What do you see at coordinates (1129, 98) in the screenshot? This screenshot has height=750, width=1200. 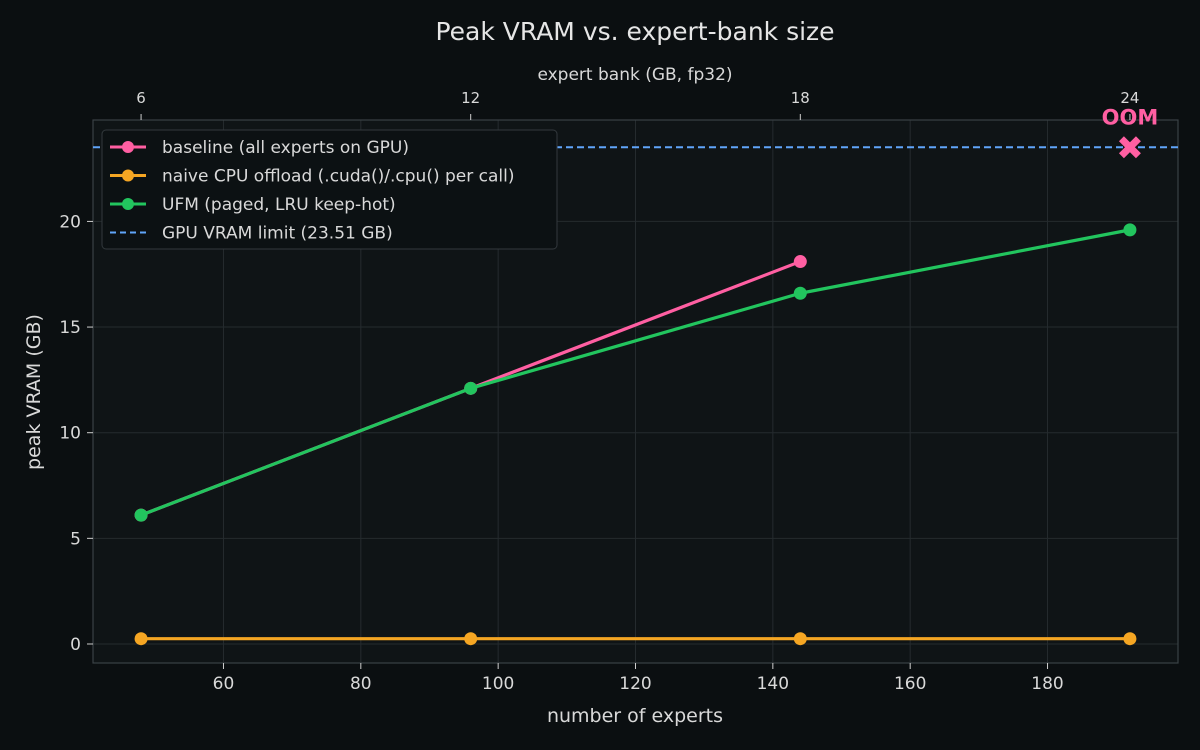 I see `top-tick-label: 24` at bounding box center [1129, 98].